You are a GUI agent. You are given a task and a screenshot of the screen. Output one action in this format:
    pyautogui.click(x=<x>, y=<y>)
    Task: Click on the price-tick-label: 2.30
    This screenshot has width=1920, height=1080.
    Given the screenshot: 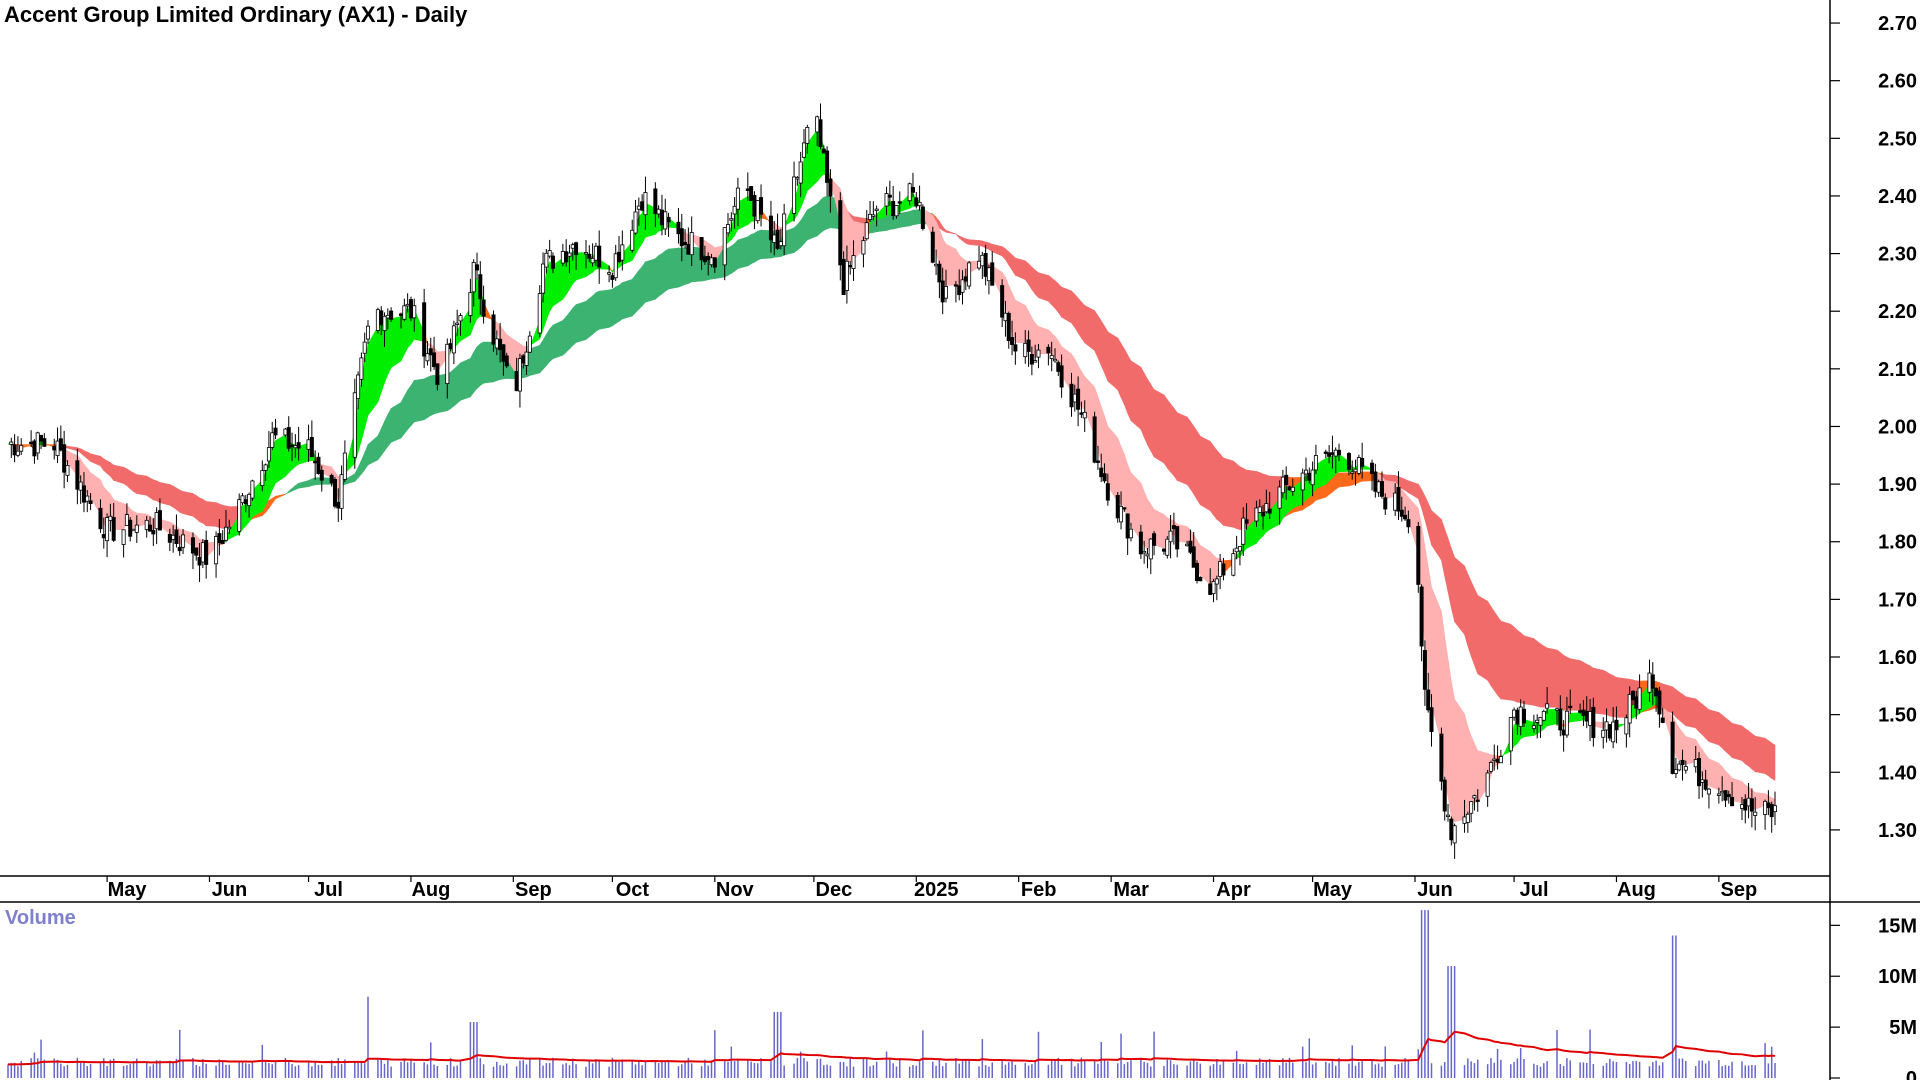 What is the action you would take?
    pyautogui.click(x=1897, y=255)
    